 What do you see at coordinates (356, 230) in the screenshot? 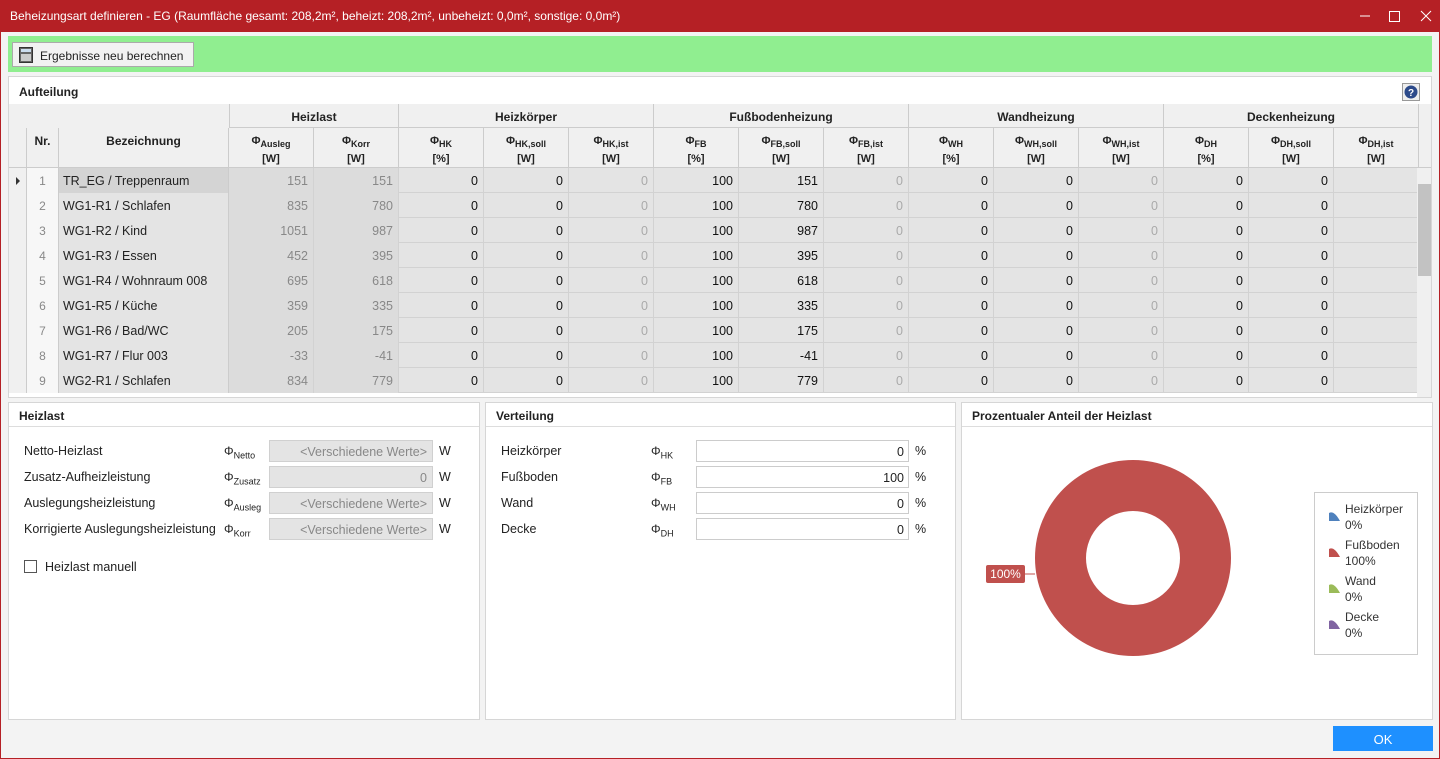
I see `cell: 987` at bounding box center [356, 230].